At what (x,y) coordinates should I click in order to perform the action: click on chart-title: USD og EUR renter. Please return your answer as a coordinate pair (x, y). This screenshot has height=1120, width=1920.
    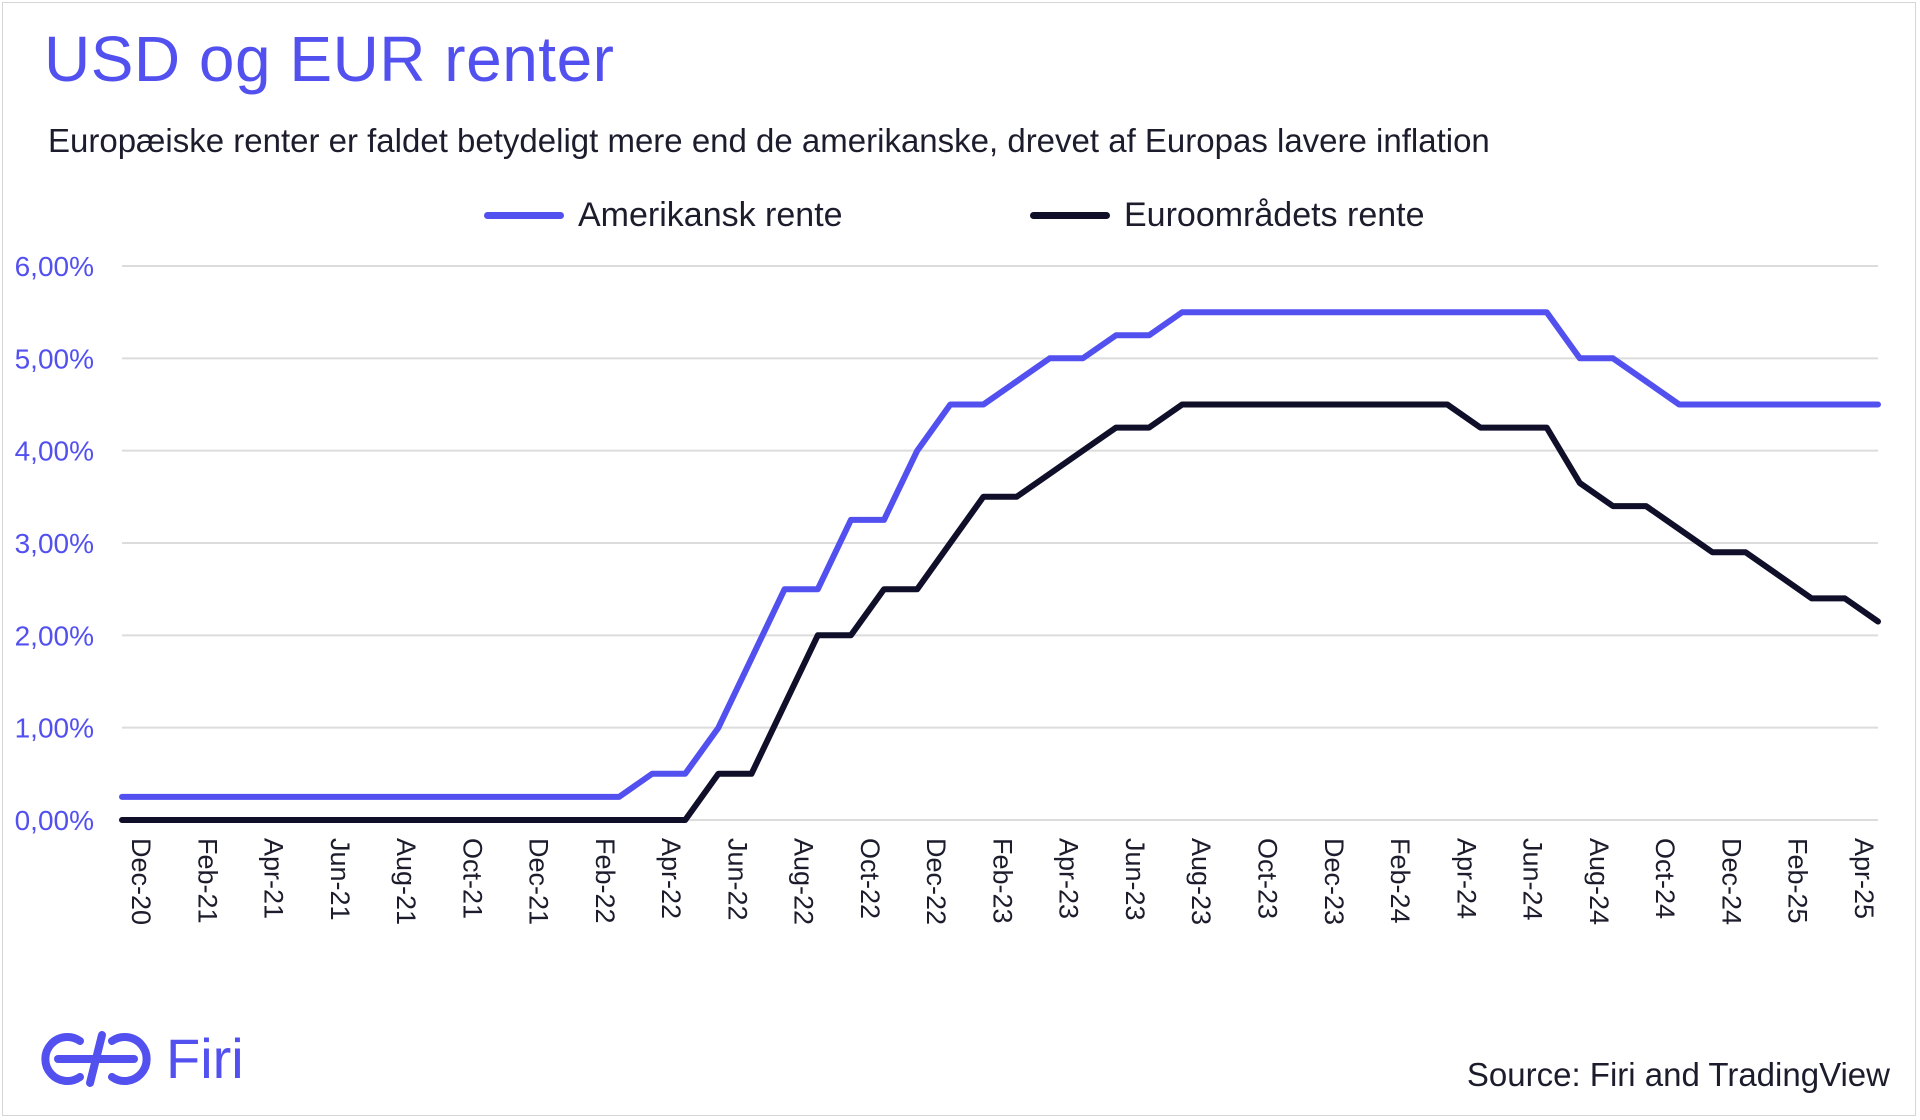
    Looking at the image, I should click on (329, 59).